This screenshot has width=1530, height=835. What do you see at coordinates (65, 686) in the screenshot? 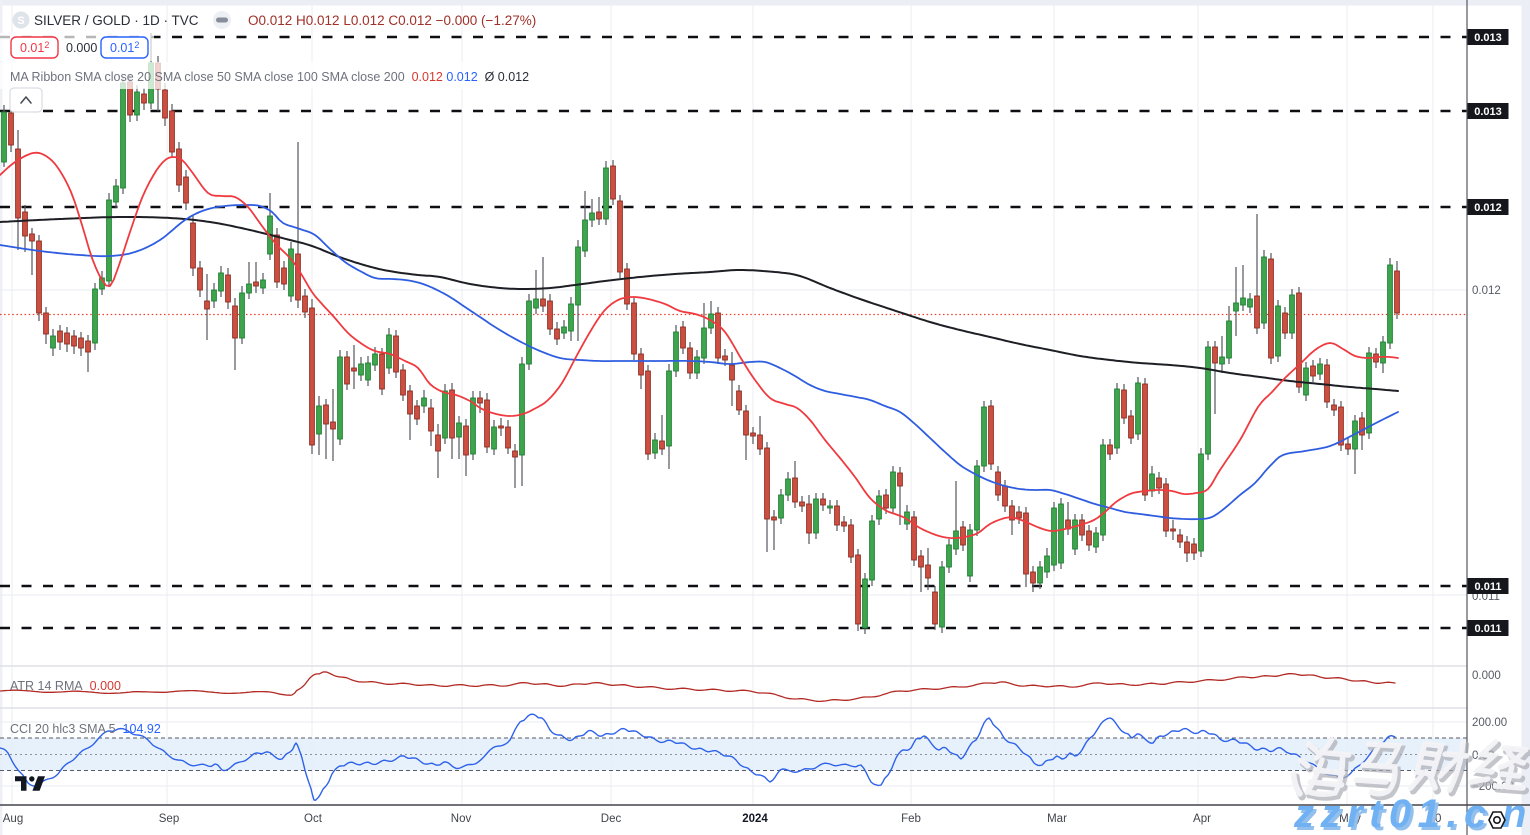
I see `svg-text: ATR 14 RMA 0.000` at bounding box center [65, 686].